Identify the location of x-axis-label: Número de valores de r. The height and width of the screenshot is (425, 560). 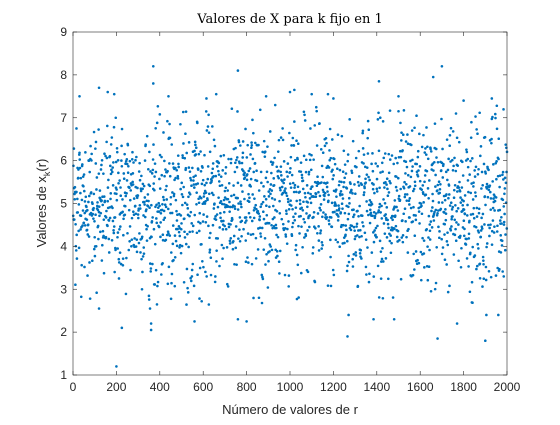
(290, 409).